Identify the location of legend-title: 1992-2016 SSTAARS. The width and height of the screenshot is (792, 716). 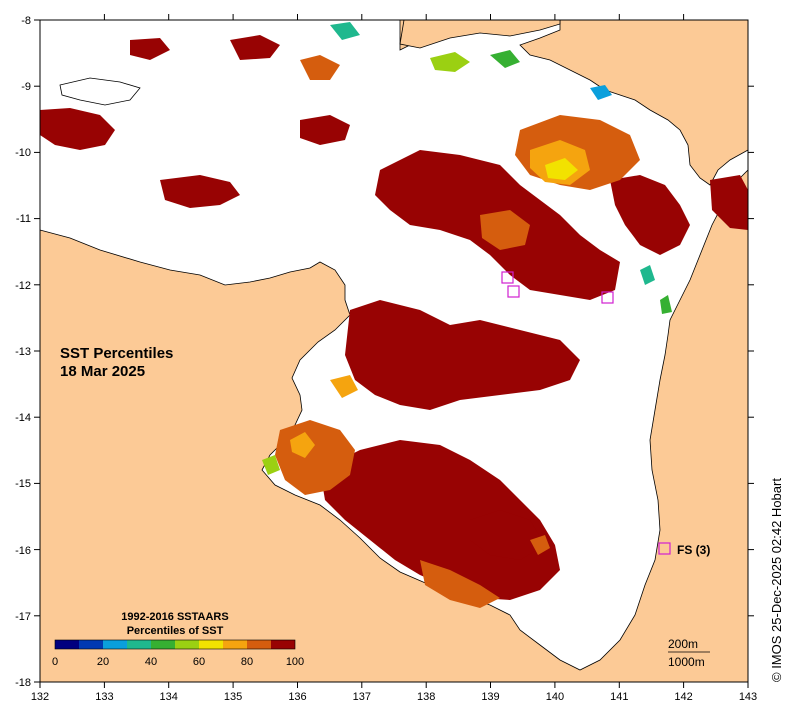
(174, 617).